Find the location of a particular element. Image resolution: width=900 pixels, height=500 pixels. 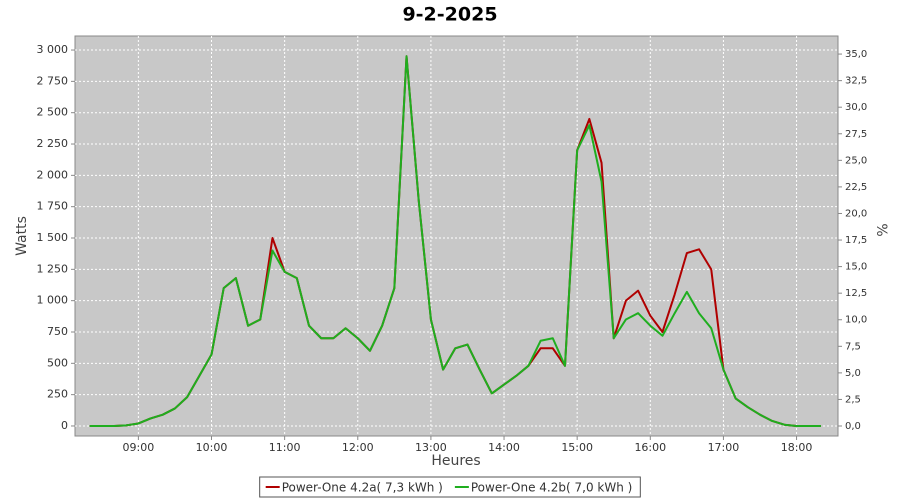

y-tick-label: 1 500 is located at coordinates (53, 237).